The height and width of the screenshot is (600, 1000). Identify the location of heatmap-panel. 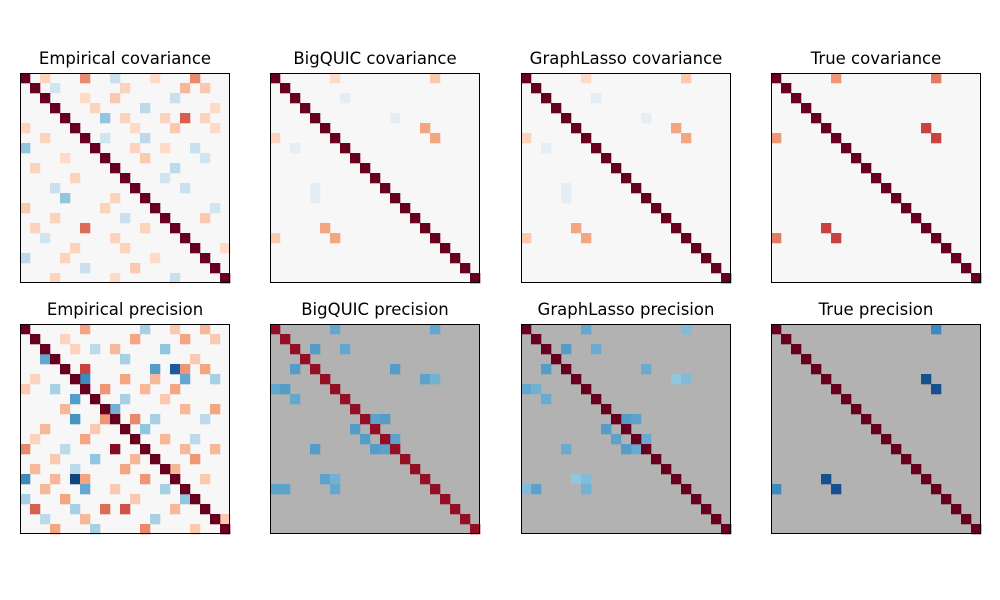
(125, 178).